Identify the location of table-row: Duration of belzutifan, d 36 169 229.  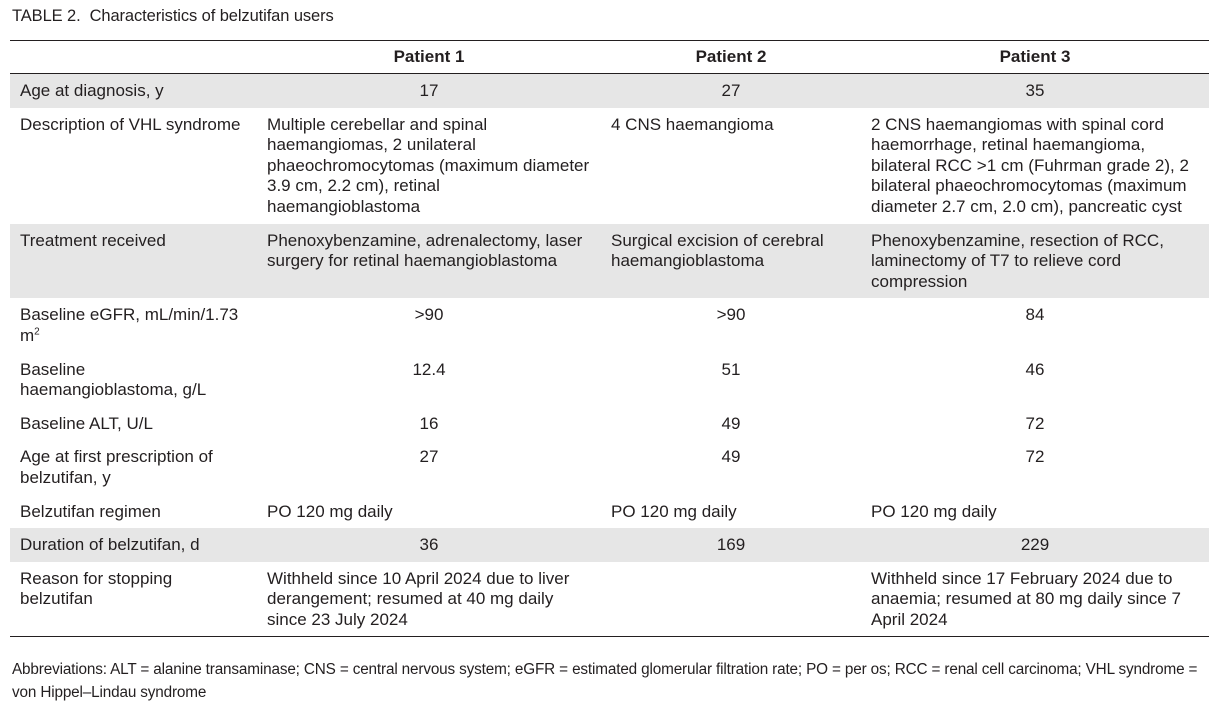
(609, 545).